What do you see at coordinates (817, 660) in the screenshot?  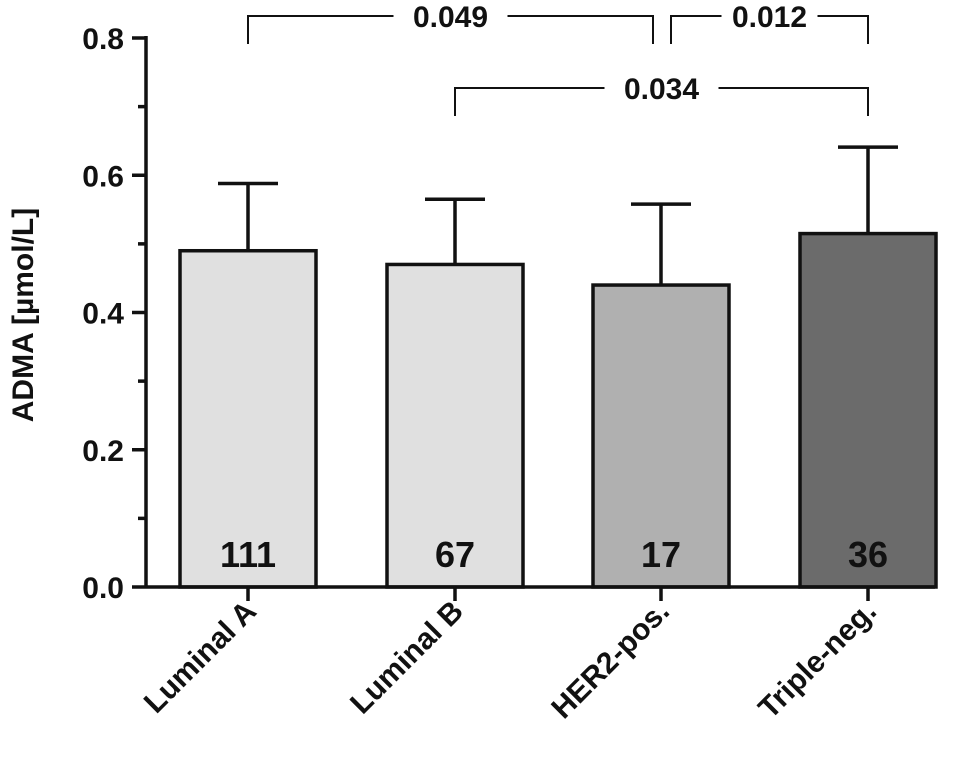 I see `x-tick-label: Triple-neg.` at bounding box center [817, 660].